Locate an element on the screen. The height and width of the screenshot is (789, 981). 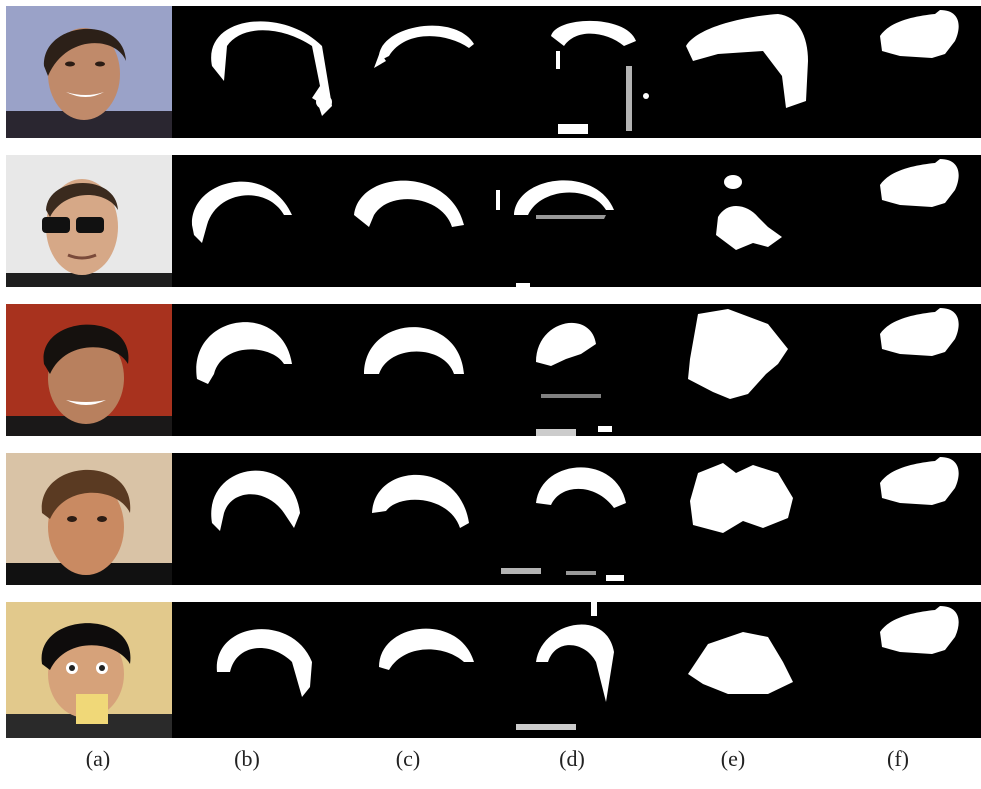
caption-b: (b) is located at coordinates (247, 758).